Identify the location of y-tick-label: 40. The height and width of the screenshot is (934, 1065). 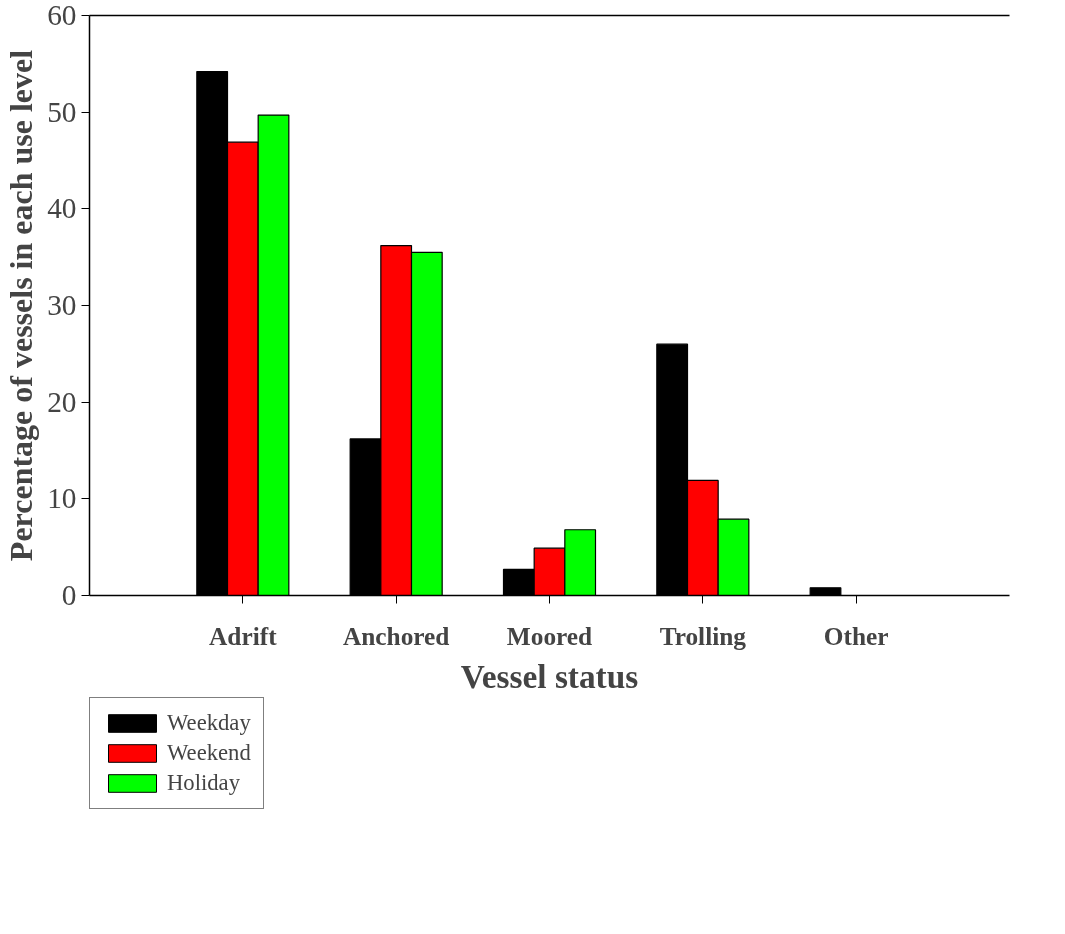
(62, 208).